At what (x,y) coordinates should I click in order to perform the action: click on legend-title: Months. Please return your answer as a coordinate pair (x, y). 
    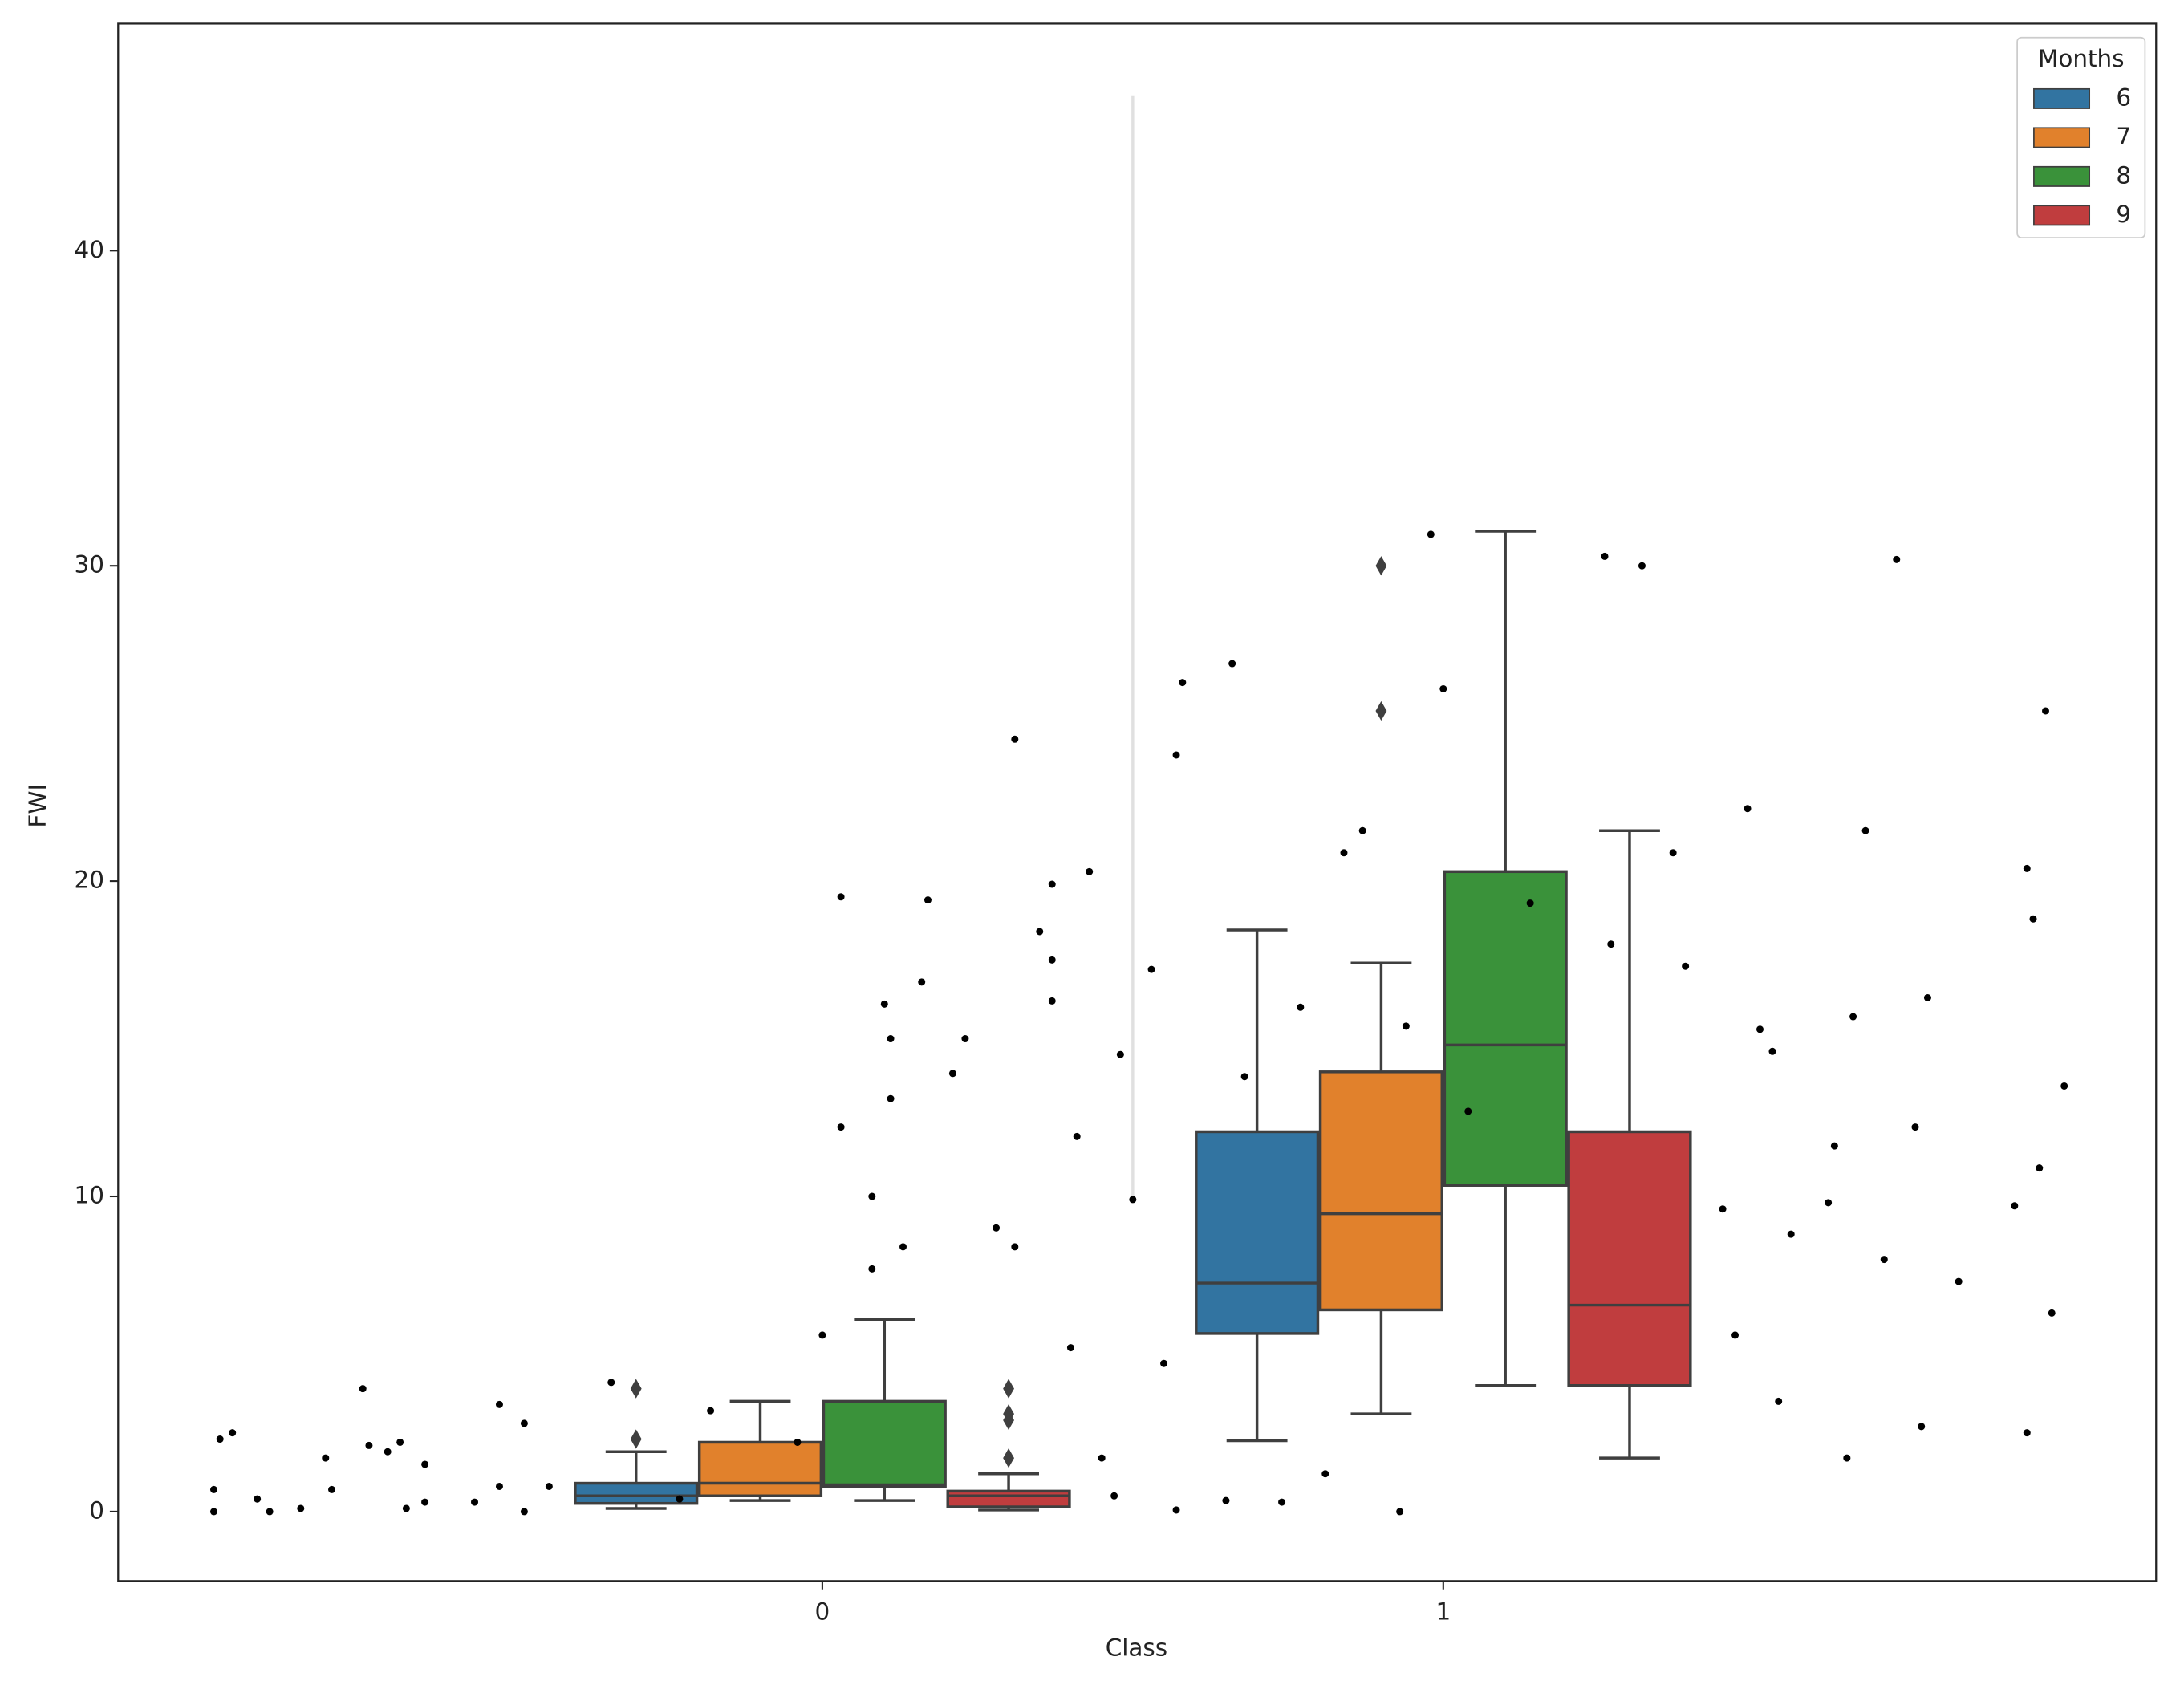
    Looking at the image, I should click on (2081, 58).